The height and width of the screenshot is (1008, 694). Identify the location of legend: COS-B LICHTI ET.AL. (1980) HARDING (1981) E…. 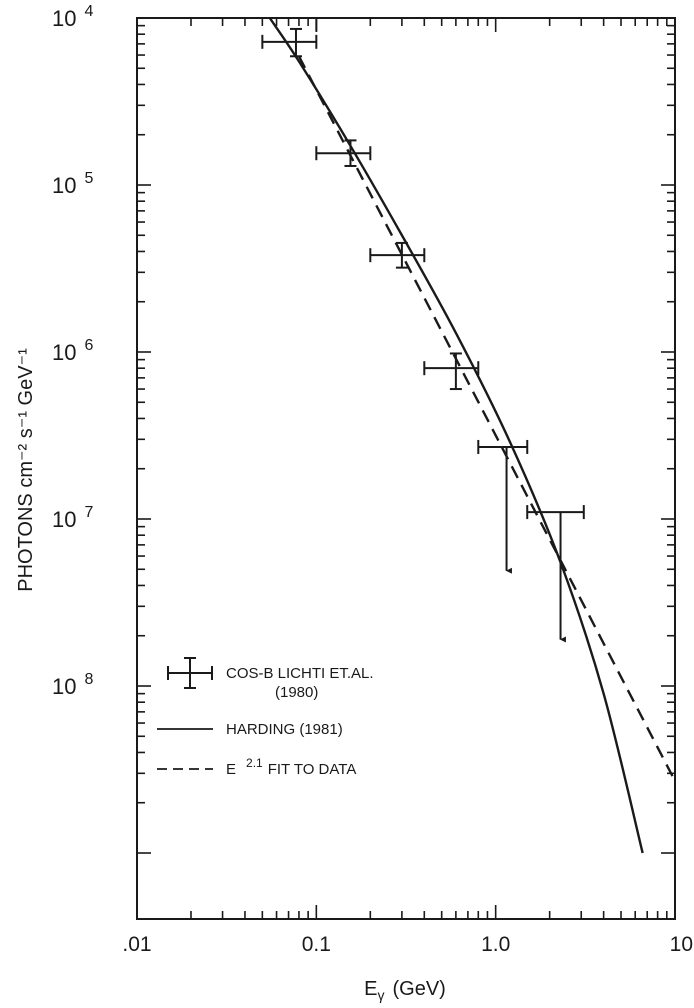
(265, 717).